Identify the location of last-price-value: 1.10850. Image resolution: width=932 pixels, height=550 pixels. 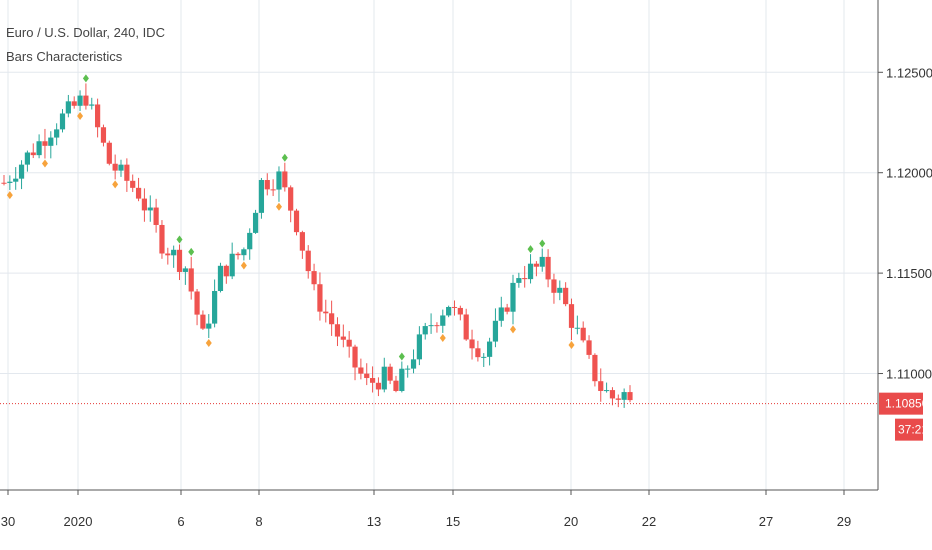
(907, 404).